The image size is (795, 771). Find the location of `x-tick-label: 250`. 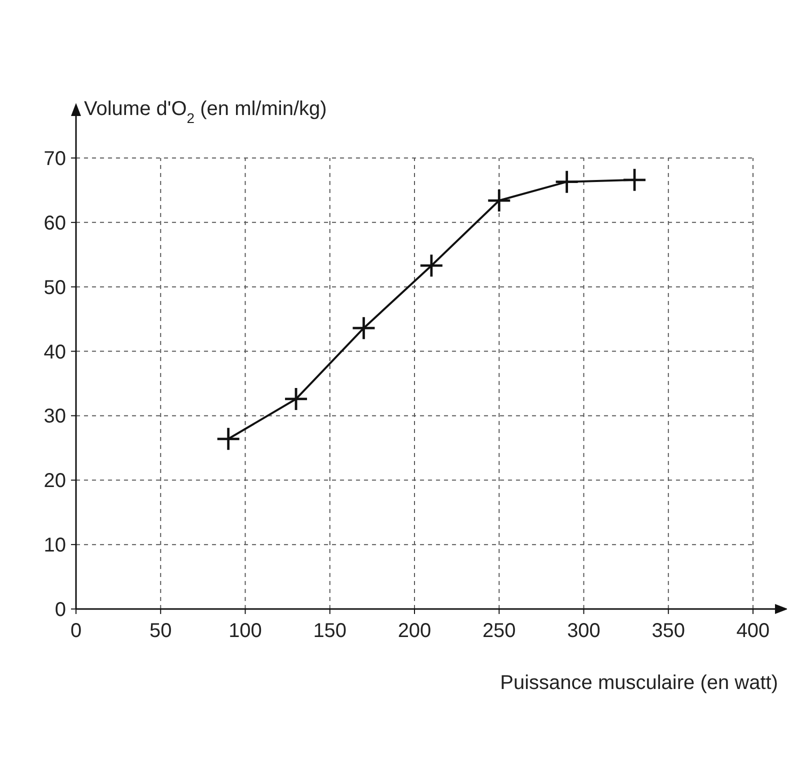

x-tick-label: 250 is located at coordinates (499, 631).